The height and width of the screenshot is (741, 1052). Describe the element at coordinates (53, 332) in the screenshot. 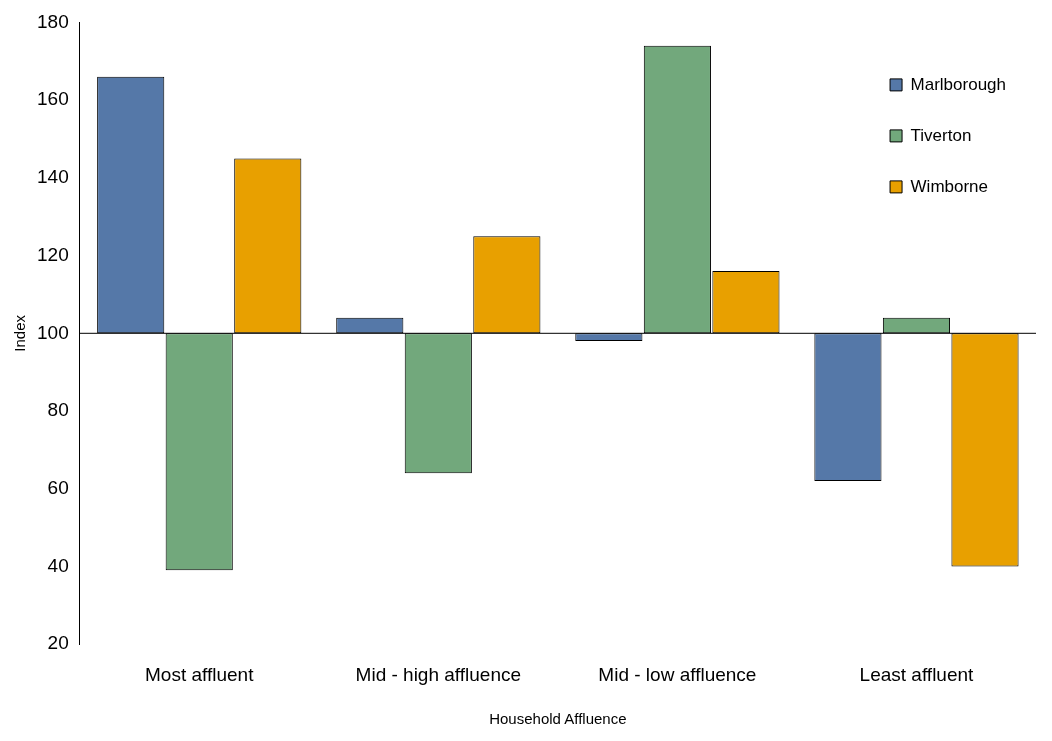

I see `y-tick-label: 100` at that location.